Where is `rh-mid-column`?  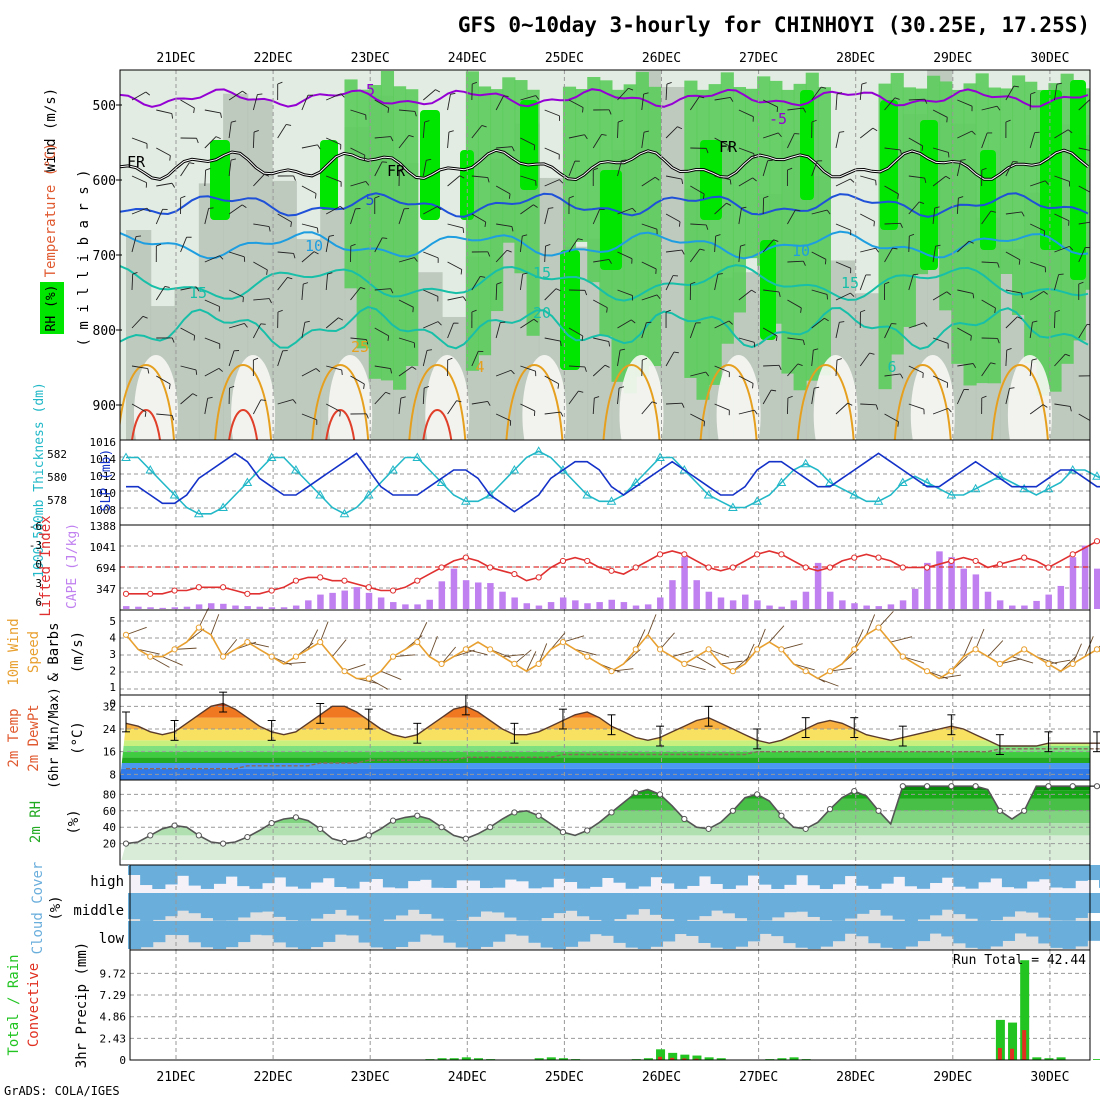 rh-mid-column is located at coordinates (1031, 222).